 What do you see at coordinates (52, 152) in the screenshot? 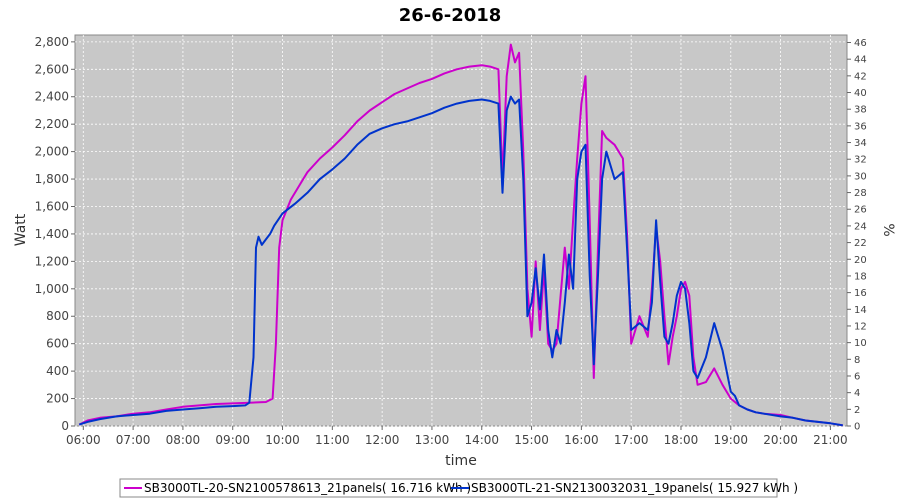
I see `y-tick-label: 2,000` at bounding box center [52, 152].